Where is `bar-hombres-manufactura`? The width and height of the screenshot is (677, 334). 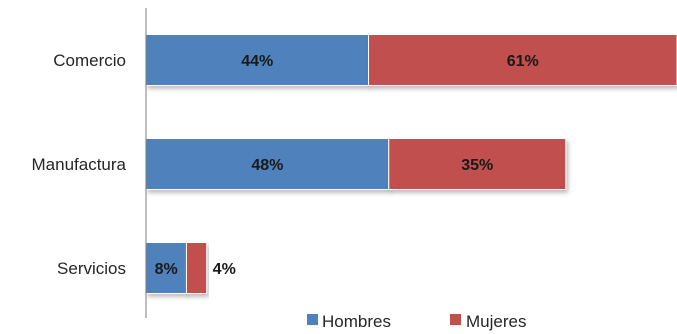 bar-hombres-manufactura is located at coordinates (267, 164).